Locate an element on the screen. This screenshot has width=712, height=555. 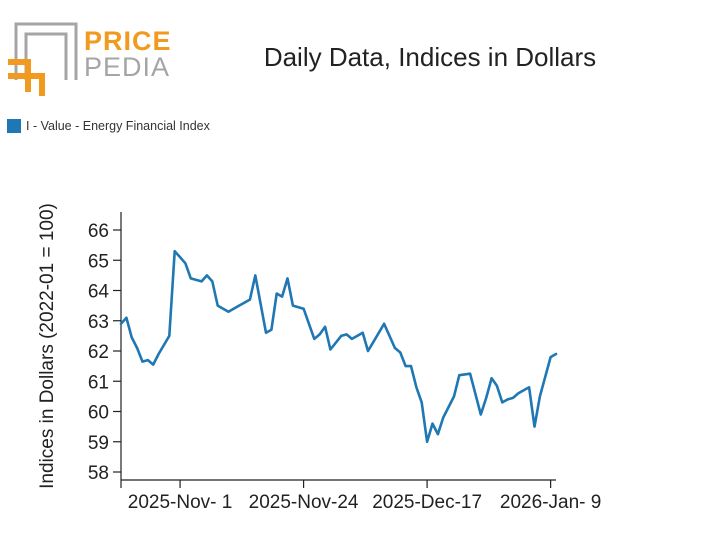
logo-mark-icon is located at coordinates (43, 59).